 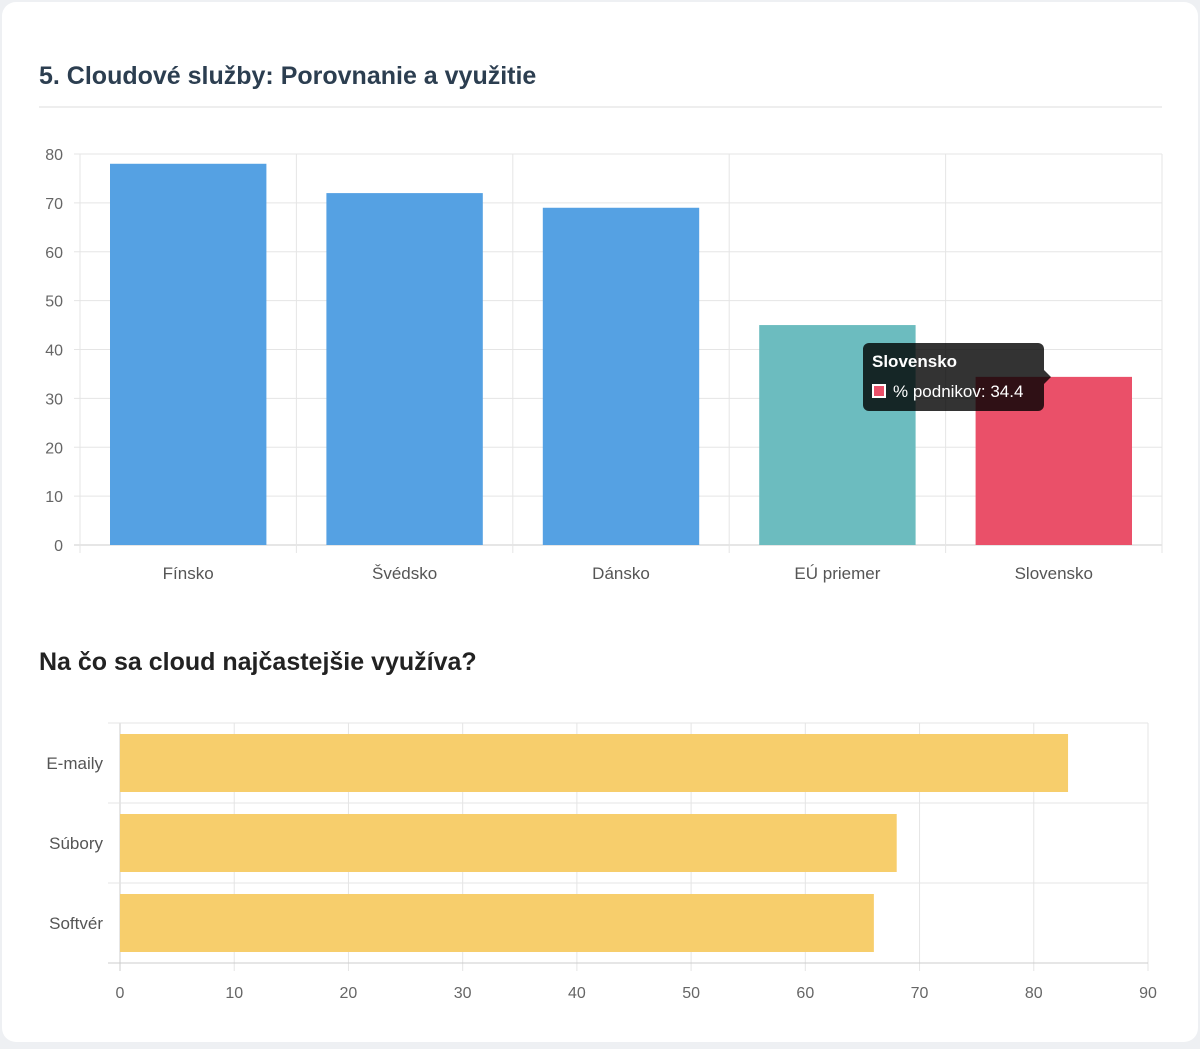 I want to click on y-tick-label: E-maily, so click(x=74, y=763).